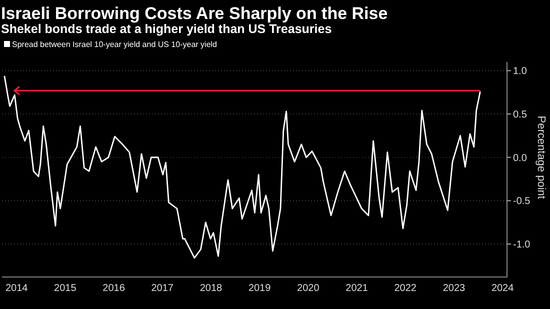  Describe the element at coordinates (194, 13) in the screenshot. I see `chart-title: Israeli Borrowing Costs Are Sharply on the Rise` at that location.